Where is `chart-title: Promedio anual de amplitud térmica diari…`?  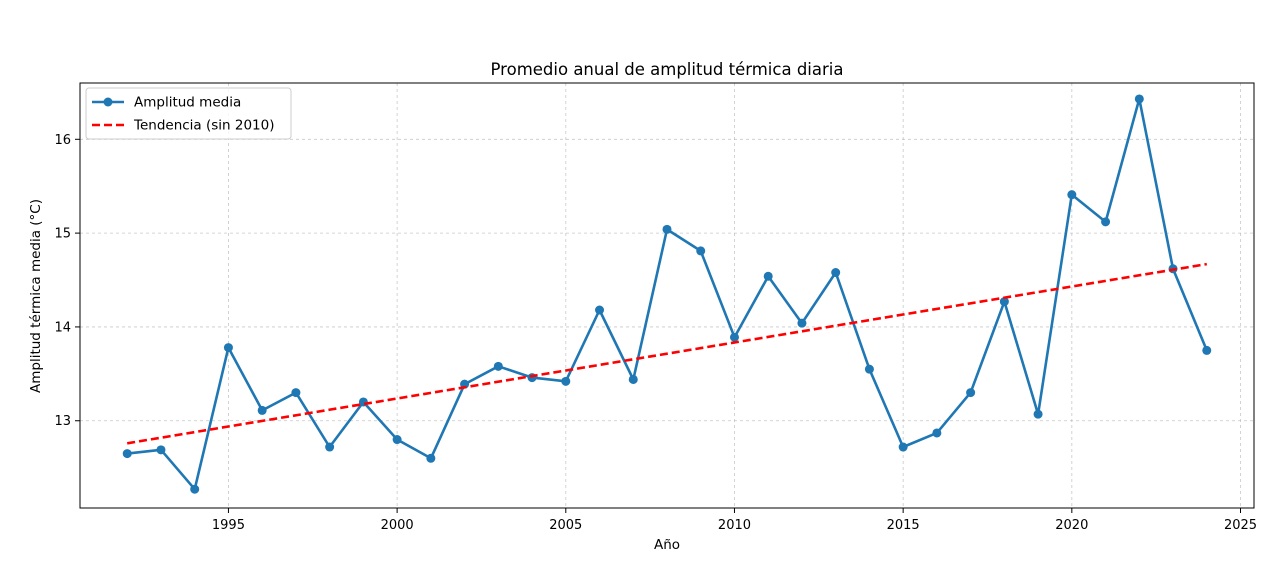 chart-title: Promedio anual de amplitud térmica diari… is located at coordinates (667, 69).